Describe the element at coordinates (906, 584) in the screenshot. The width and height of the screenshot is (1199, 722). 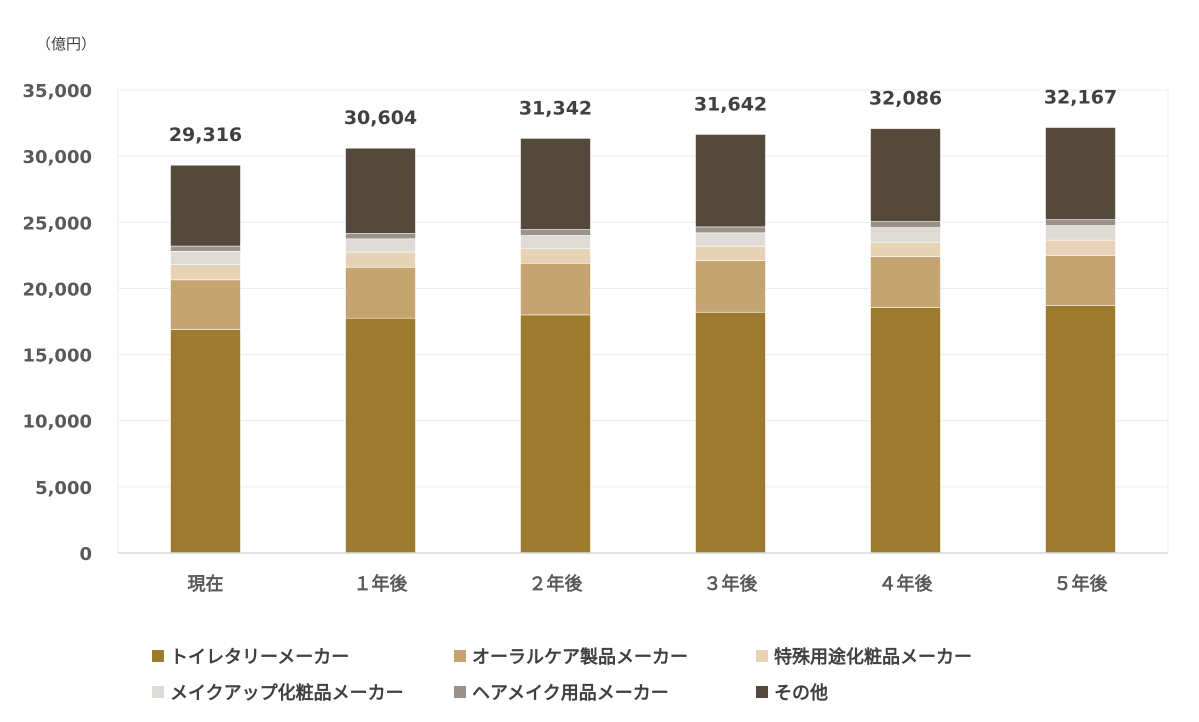
I see `x-category-label: ４年後` at that location.